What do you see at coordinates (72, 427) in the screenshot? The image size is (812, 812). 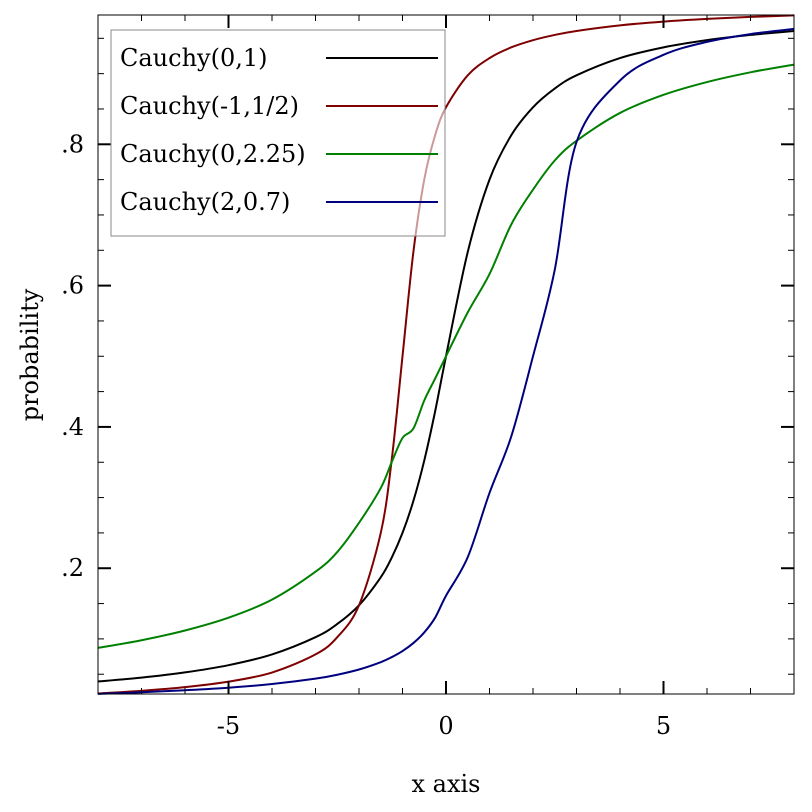 I see `y-tick-label: .4` at bounding box center [72, 427].